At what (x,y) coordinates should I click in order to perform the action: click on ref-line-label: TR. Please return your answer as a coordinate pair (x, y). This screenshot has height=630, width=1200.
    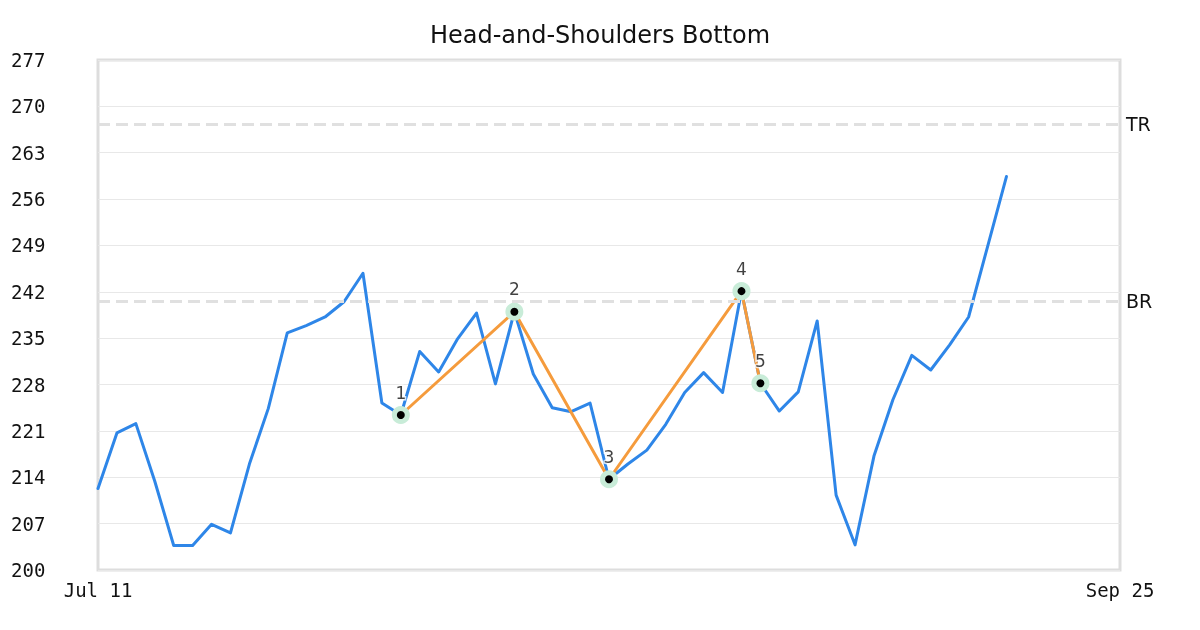
    Looking at the image, I should click on (1138, 124).